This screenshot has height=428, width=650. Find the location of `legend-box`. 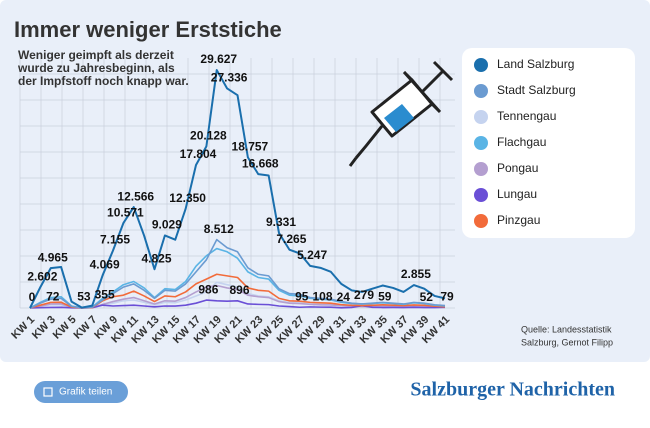

legend-box is located at coordinates (548, 143).